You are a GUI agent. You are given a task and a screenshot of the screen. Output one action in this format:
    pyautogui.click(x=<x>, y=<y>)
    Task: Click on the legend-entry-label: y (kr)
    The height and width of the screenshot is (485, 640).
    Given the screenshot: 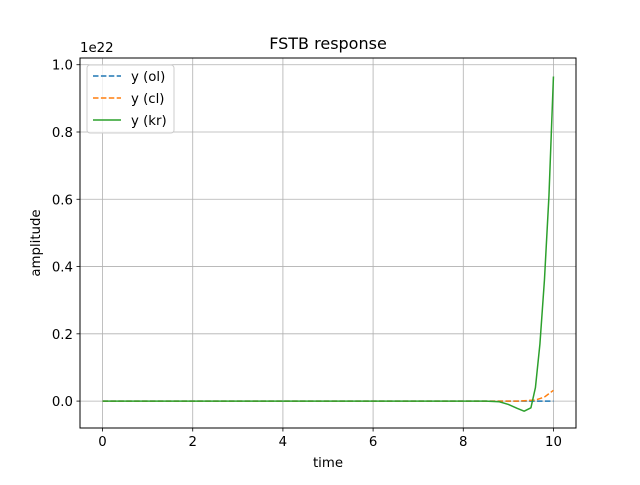 What is the action you would take?
    pyautogui.click(x=149, y=121)
    